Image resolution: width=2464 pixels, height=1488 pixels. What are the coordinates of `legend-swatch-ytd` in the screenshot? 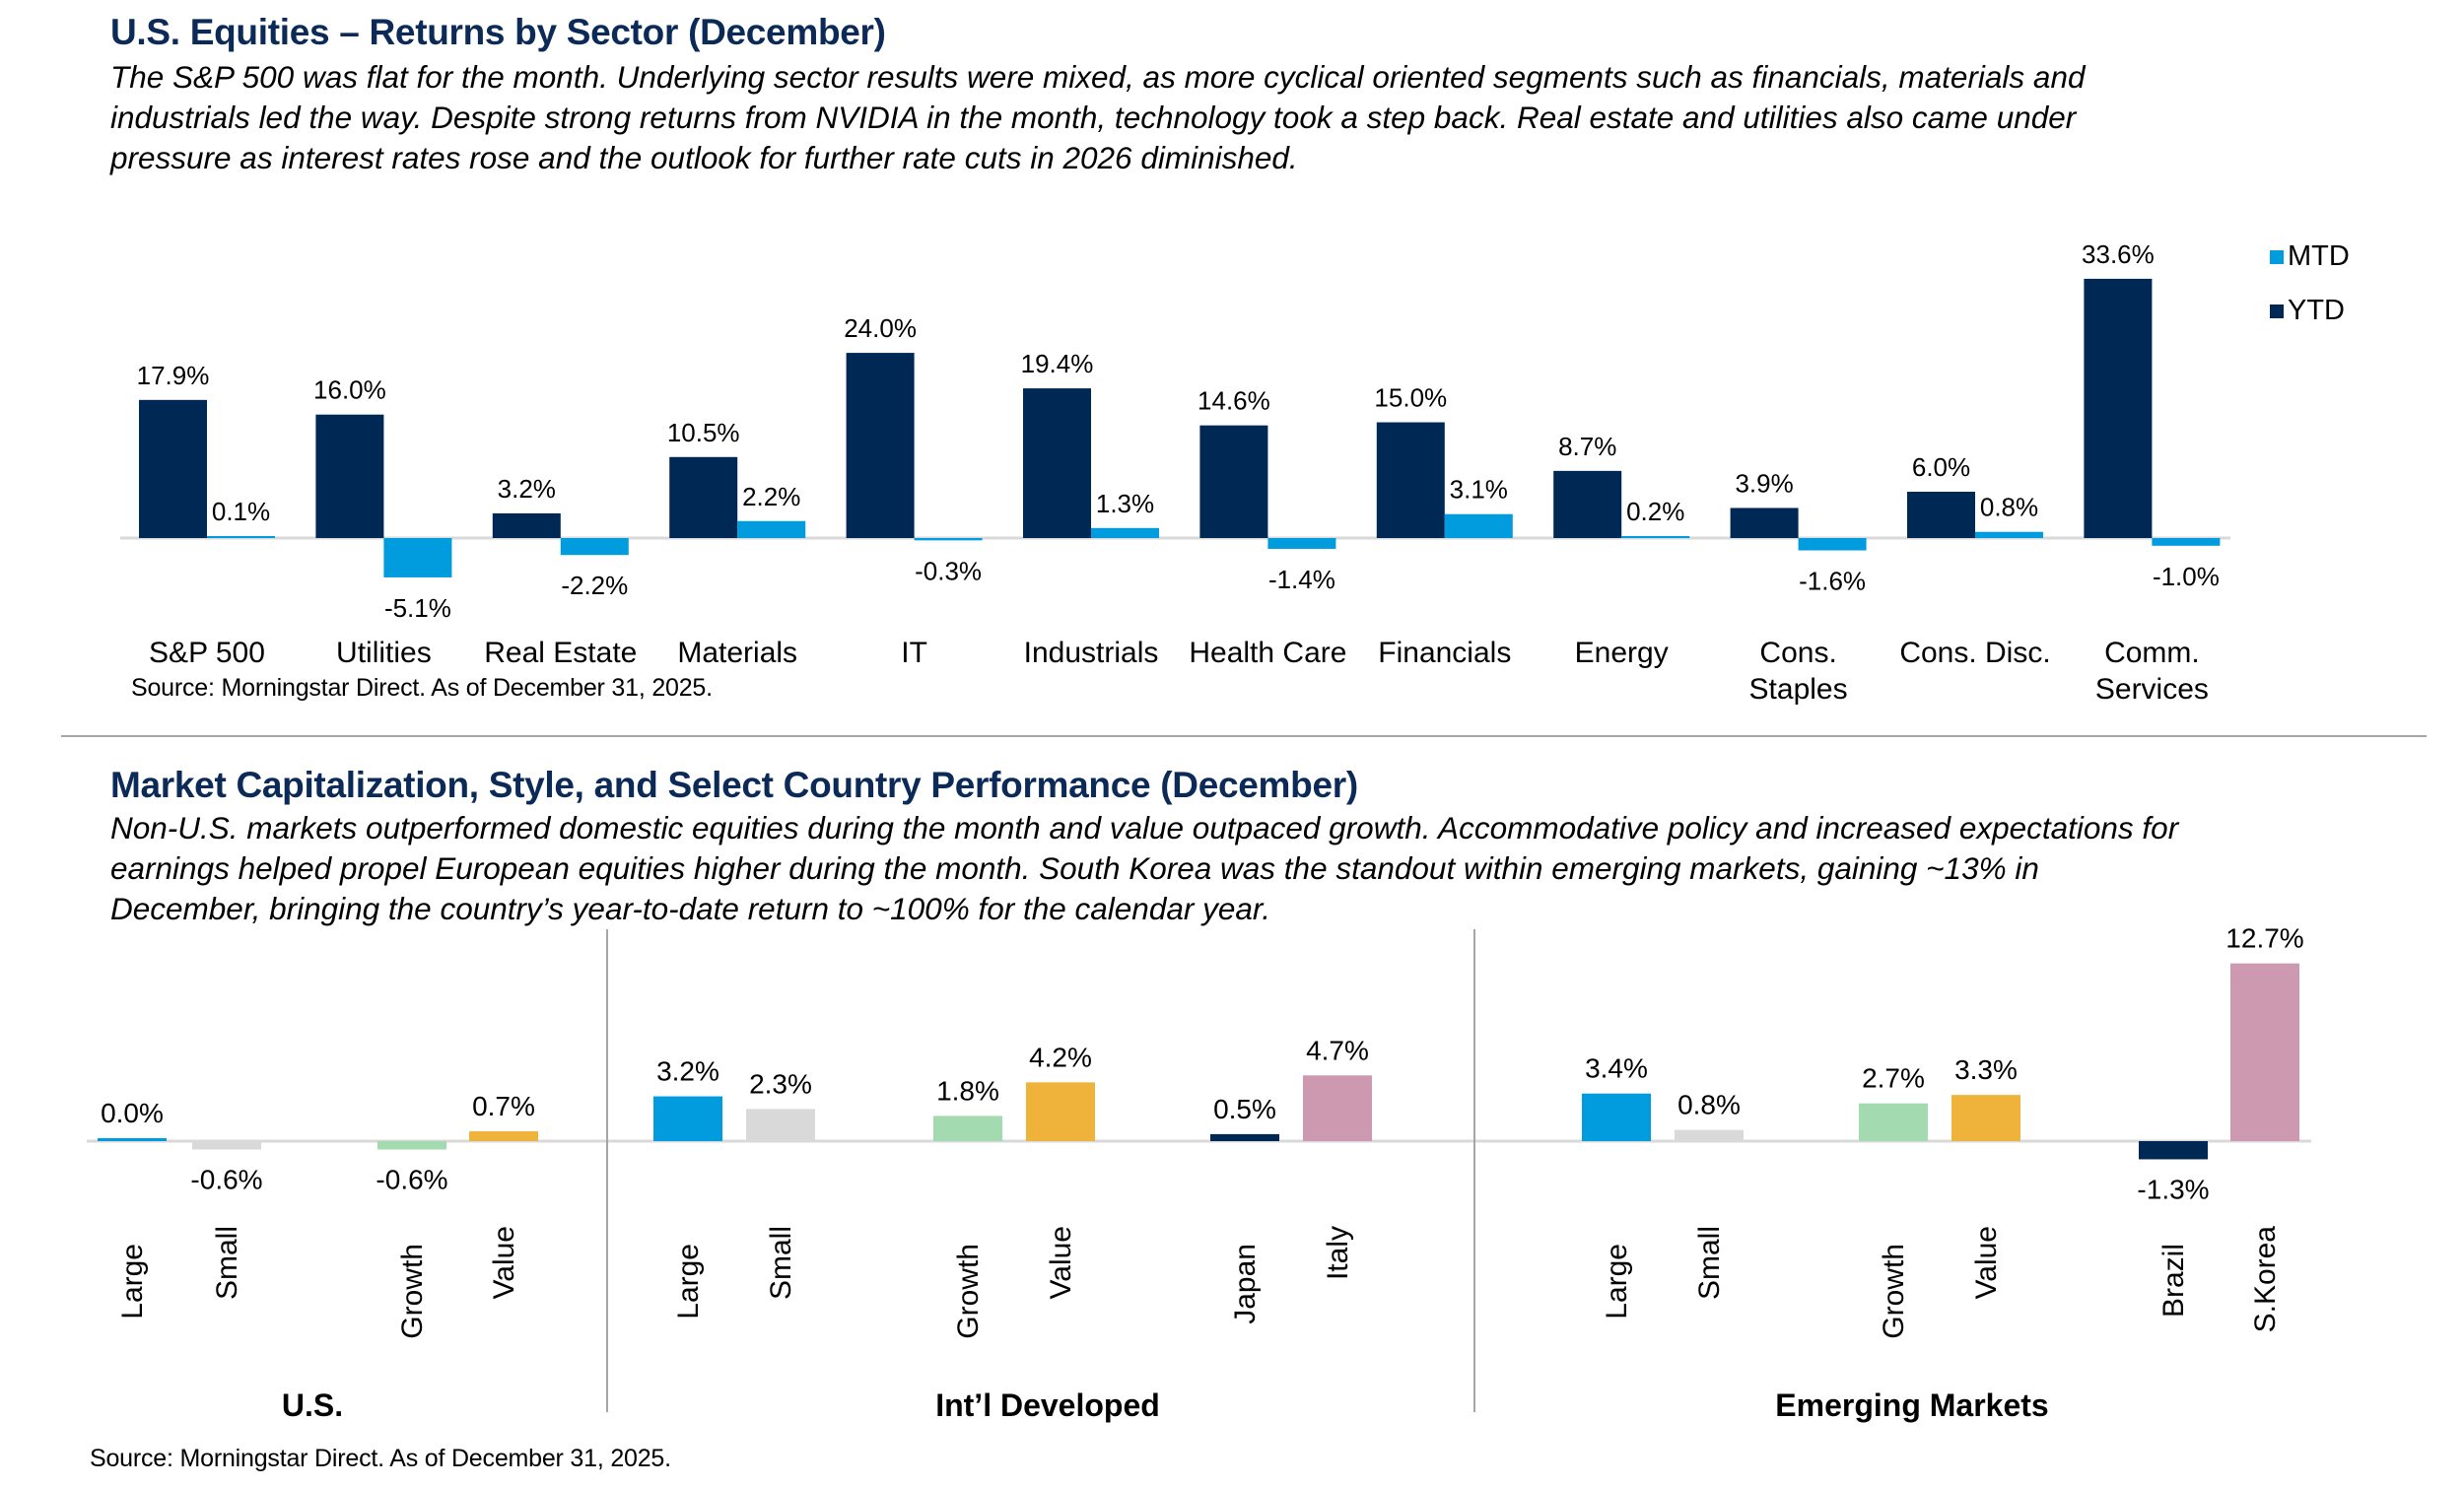 It's located at (2277, 311).